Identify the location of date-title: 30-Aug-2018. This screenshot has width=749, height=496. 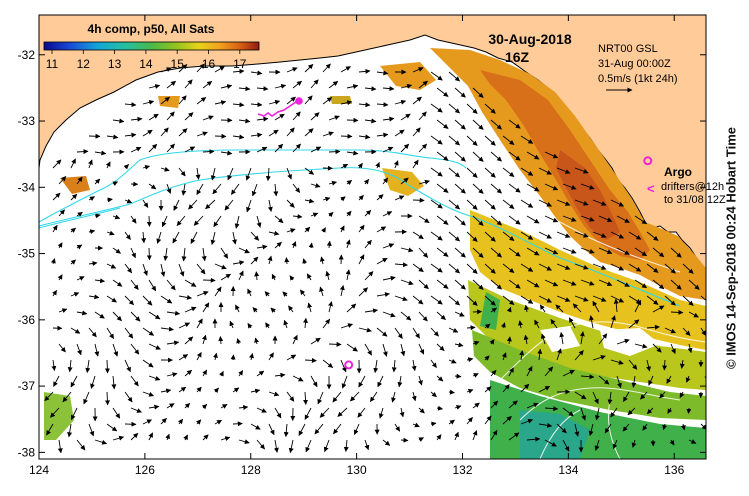
(529, 39).